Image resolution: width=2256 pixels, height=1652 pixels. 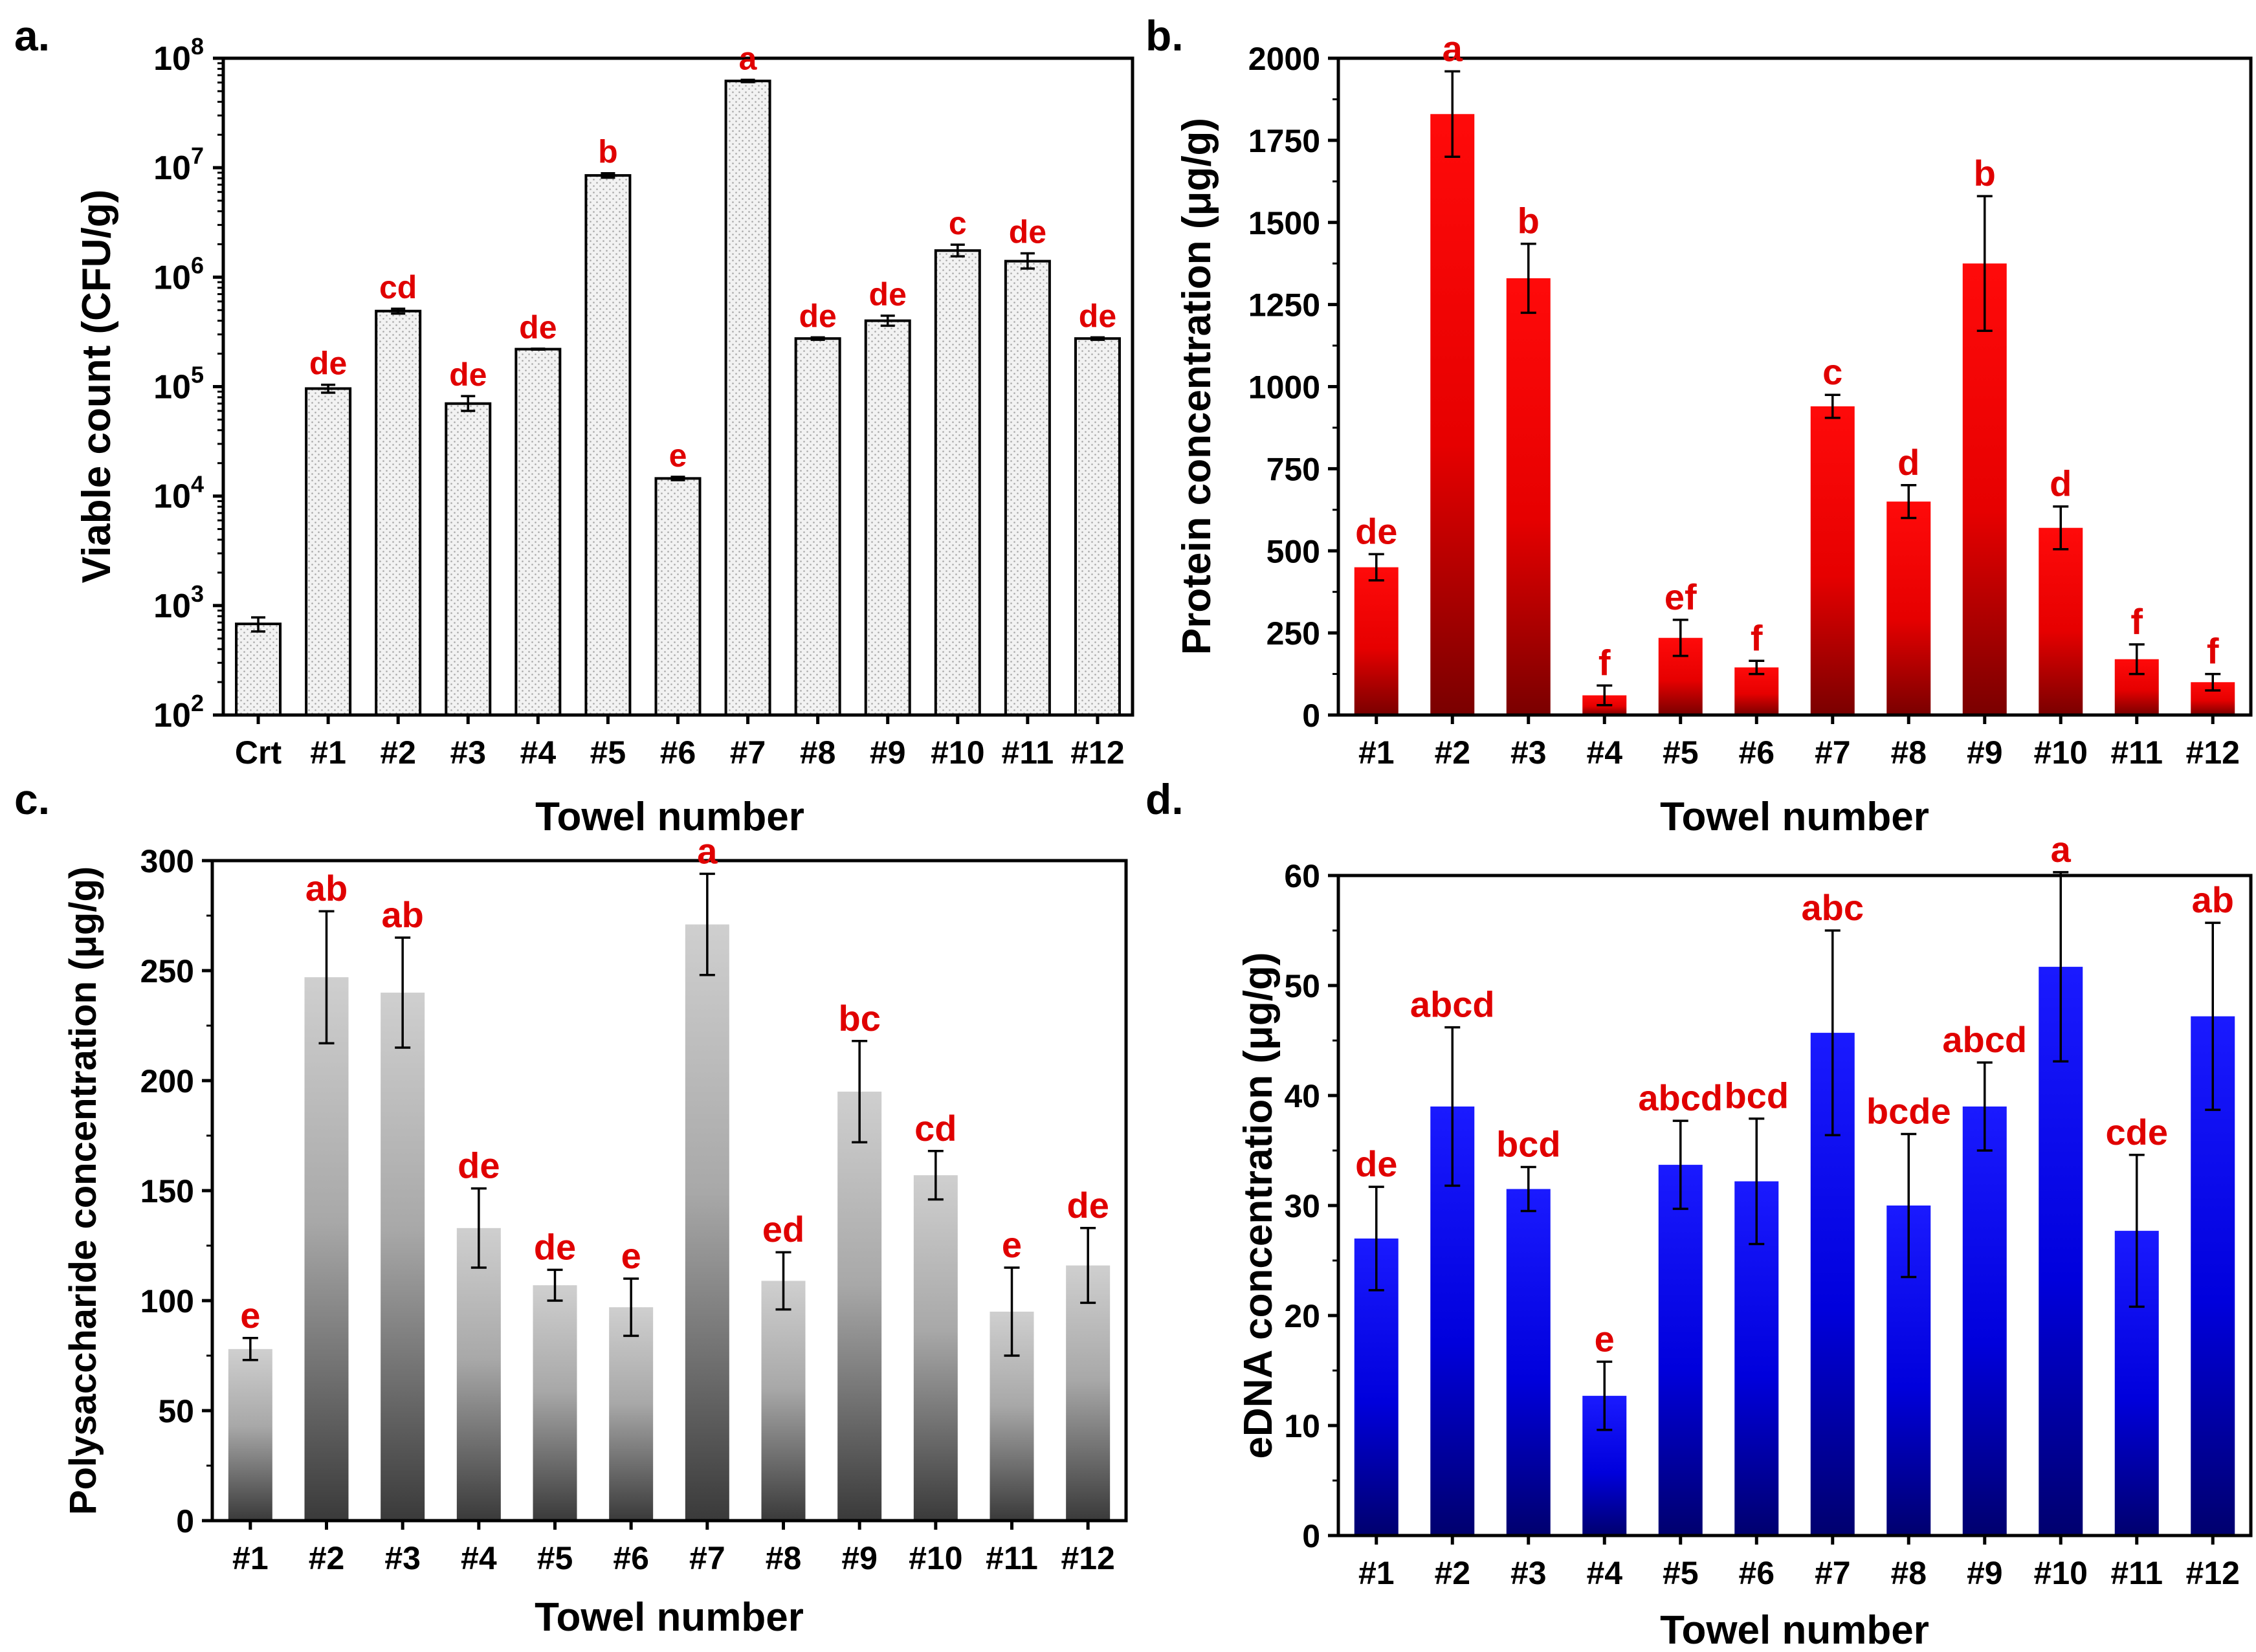 I want to click on panel-b-xtick-label-2: #3, so click(x=1528, y=753).